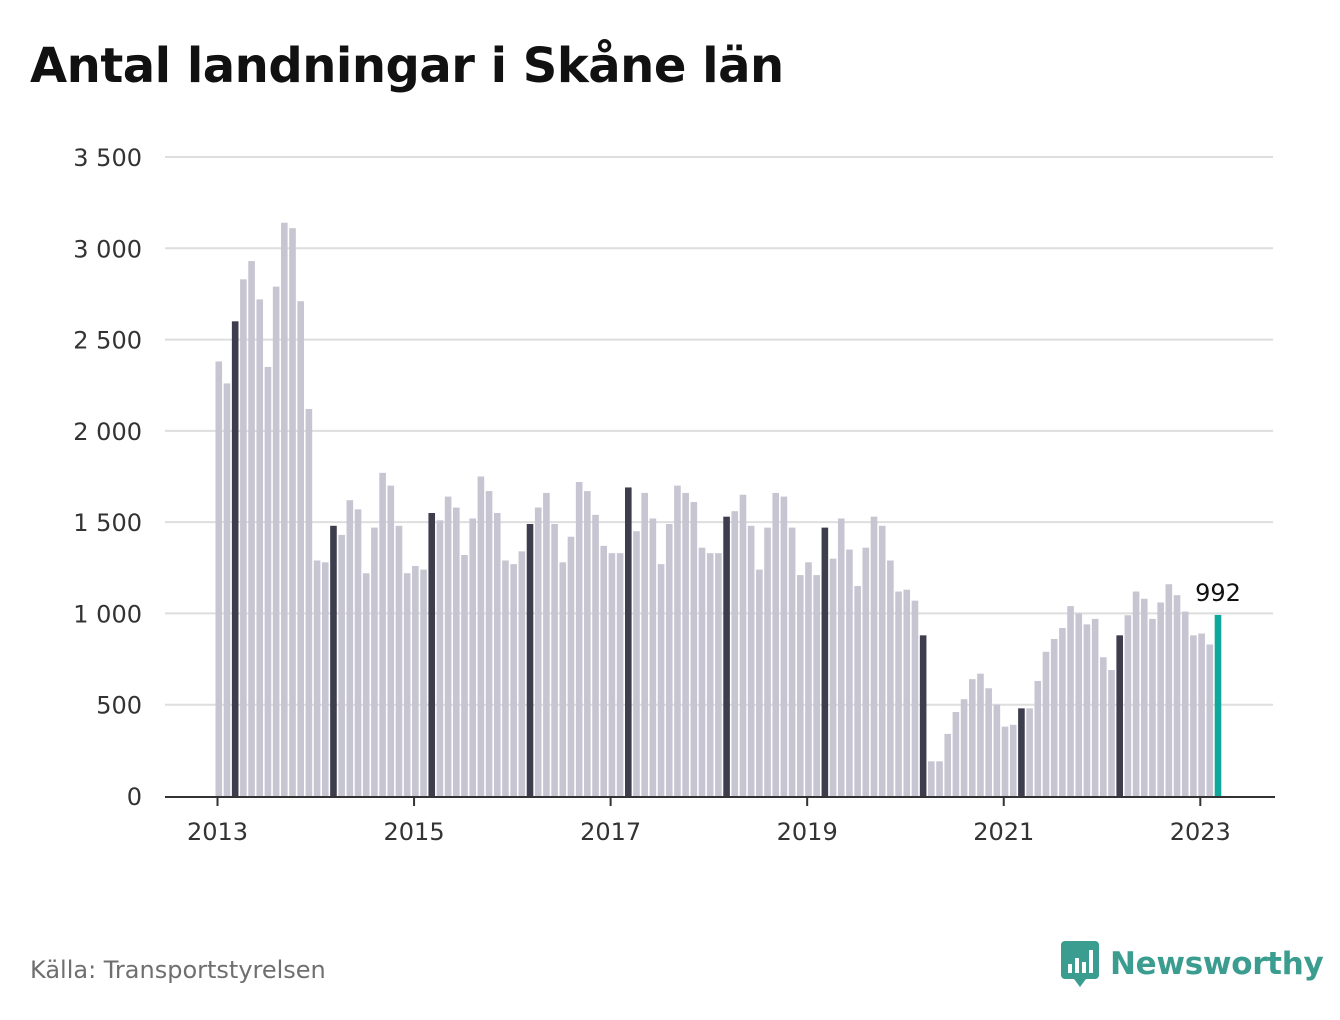 This screenshot has height=1020, width=1340. I want to click on x-tick-label: 2017, so click(610, 832).